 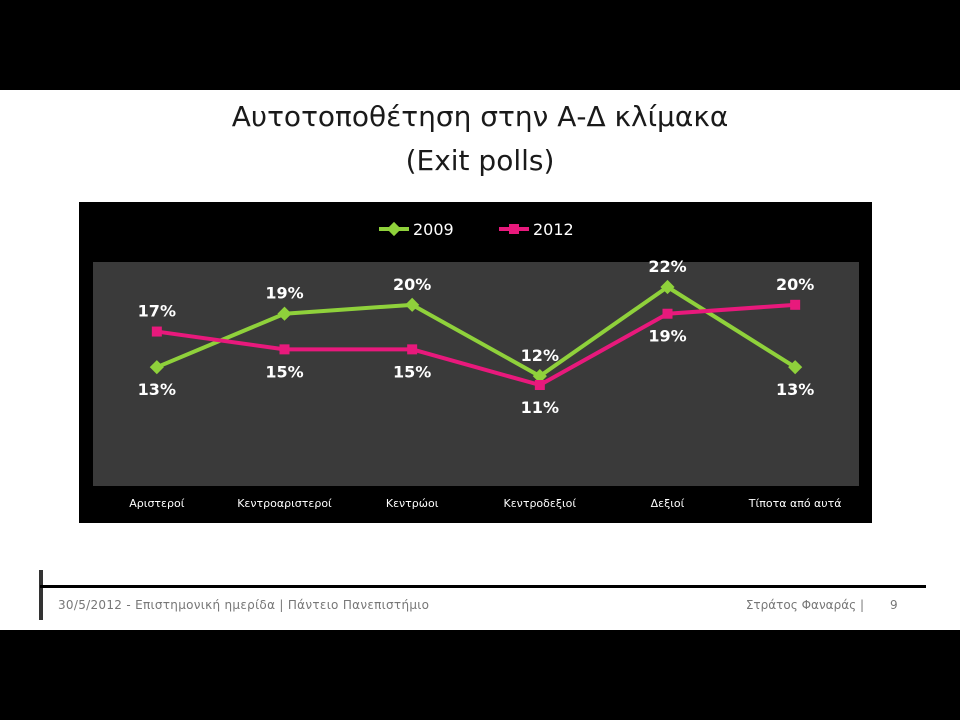 What do you see at coordinates (804, 605) in the screenshot?
I see `footer-author: Στράτος Φαναράς |` at bounding box center [804, 605].